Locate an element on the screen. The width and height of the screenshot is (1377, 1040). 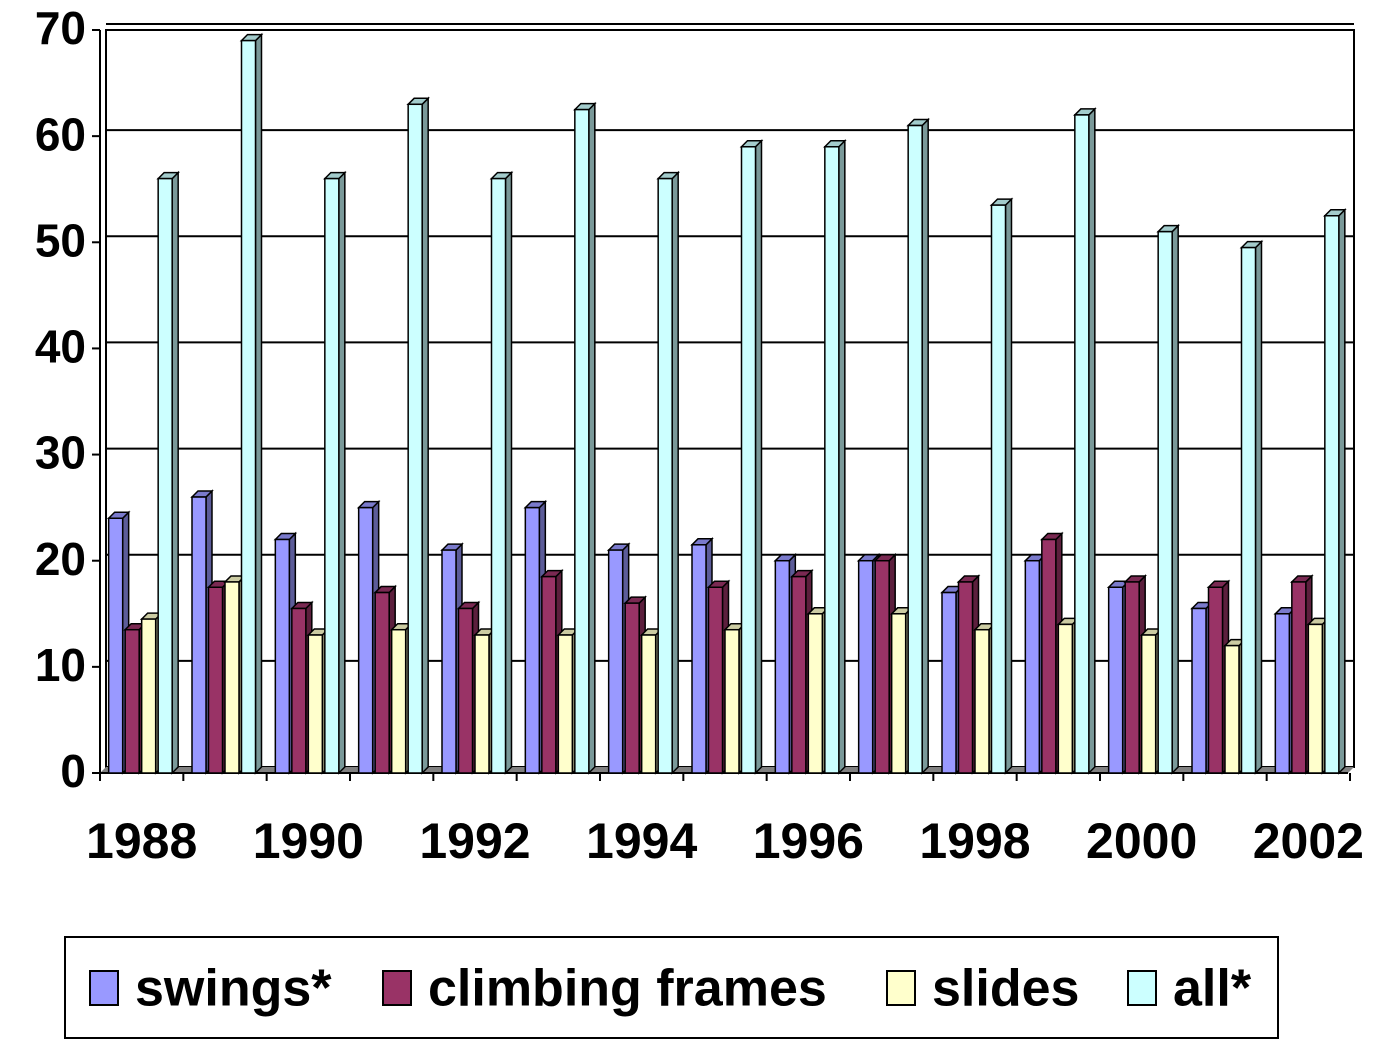
y-tick-label: 10 is located at coordinates (60, 665).